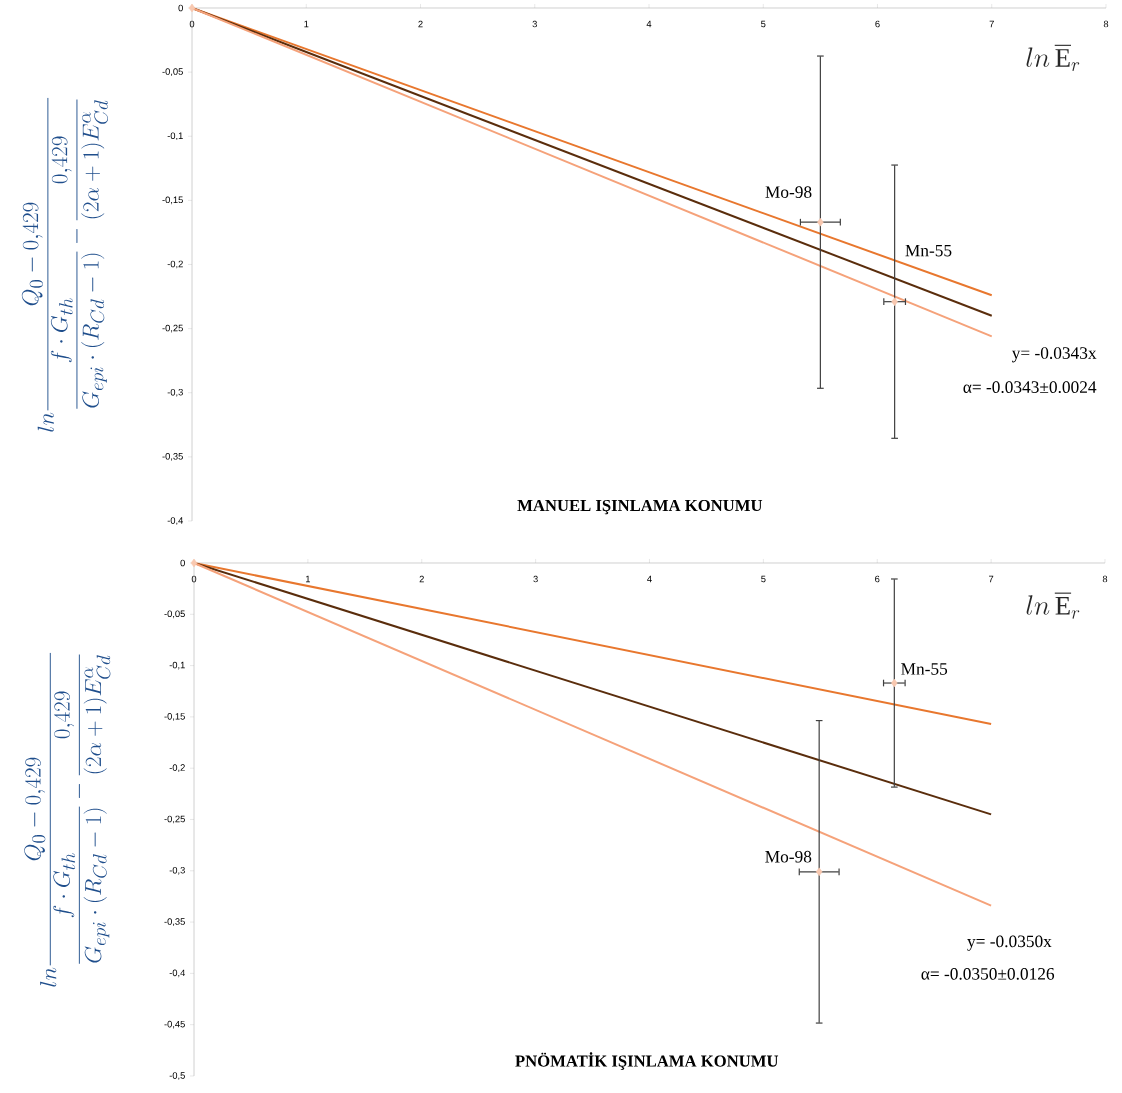 The image size is (1122, 1093). Describe the element at coordinates (1030, 387) in the screenshot. I see `annotation: α= -0.0343±0.0024` at that location.